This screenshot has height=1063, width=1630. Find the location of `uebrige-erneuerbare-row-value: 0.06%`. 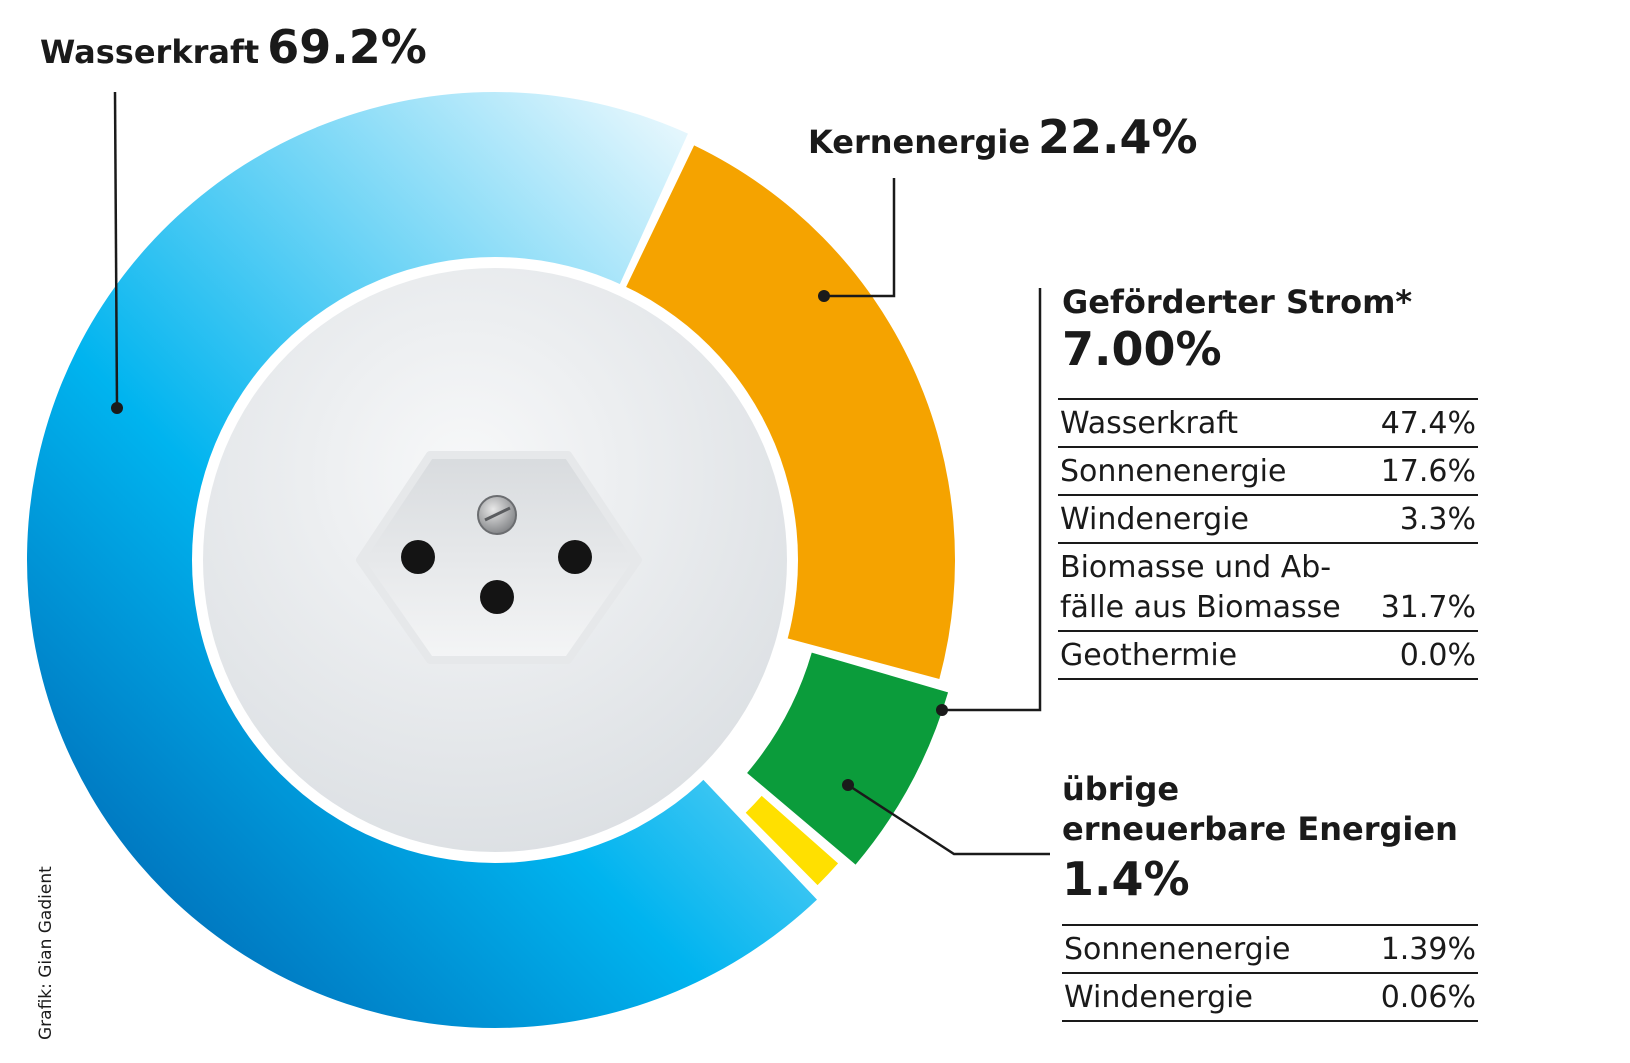

uebrige-erneuerbare-row-value: 0.06% is located at coordinates (1428, 997).